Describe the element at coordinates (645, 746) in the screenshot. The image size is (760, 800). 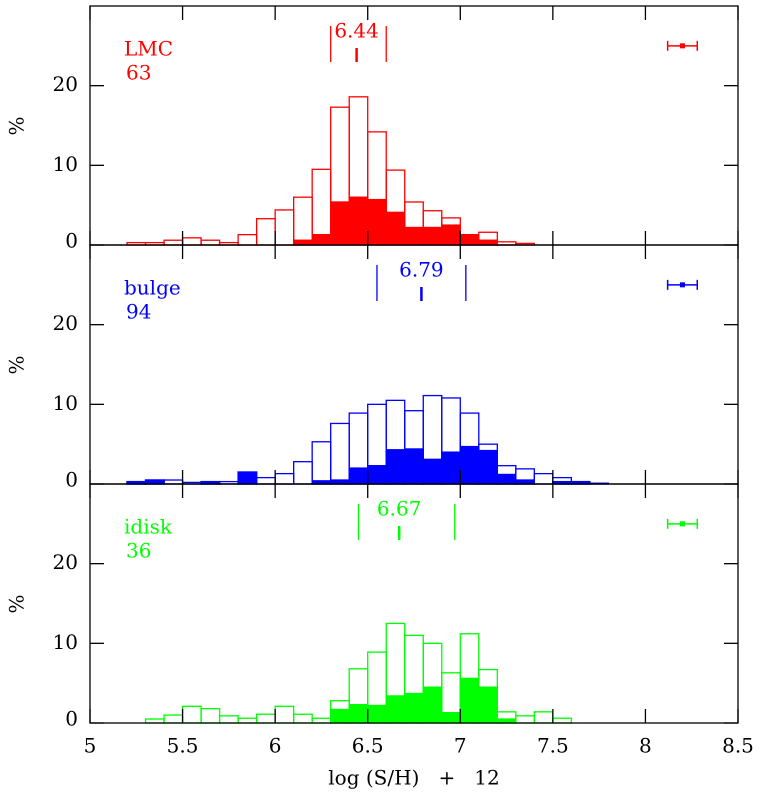
I see `x-tick-label: 8` at that location.